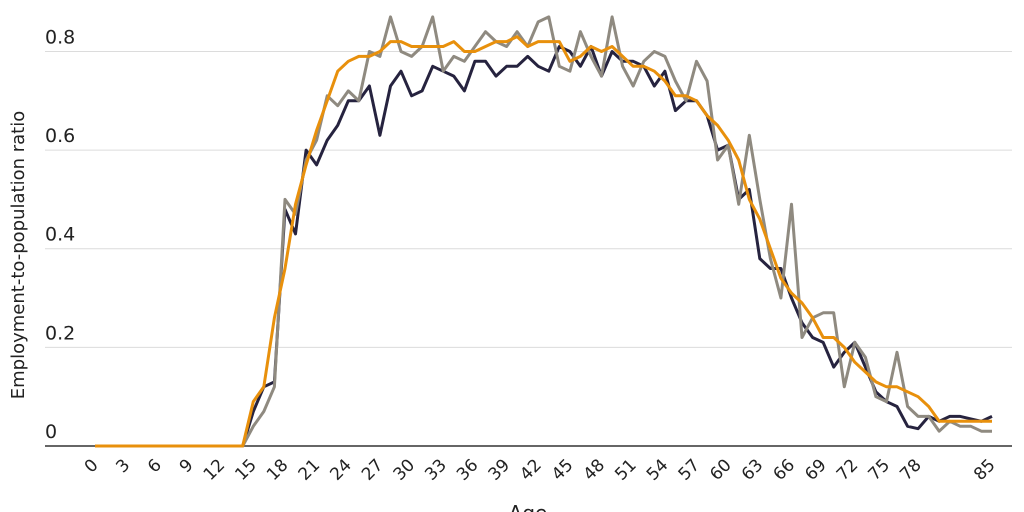 The image size is (1024, 512). I want to click on x-axis-title: Age, so click(528, 506).